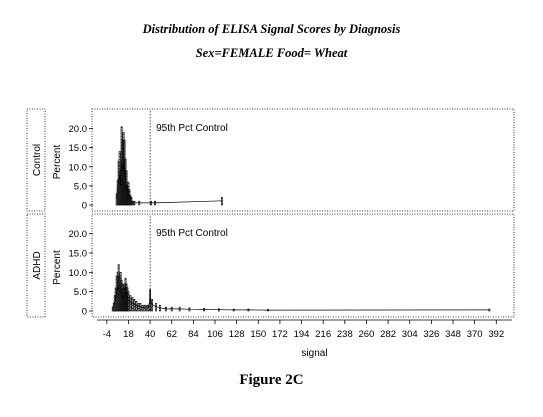  Describe the element at coordinates (128, 334) in the screenshot. I see `x-tick-label: 18` at that location.